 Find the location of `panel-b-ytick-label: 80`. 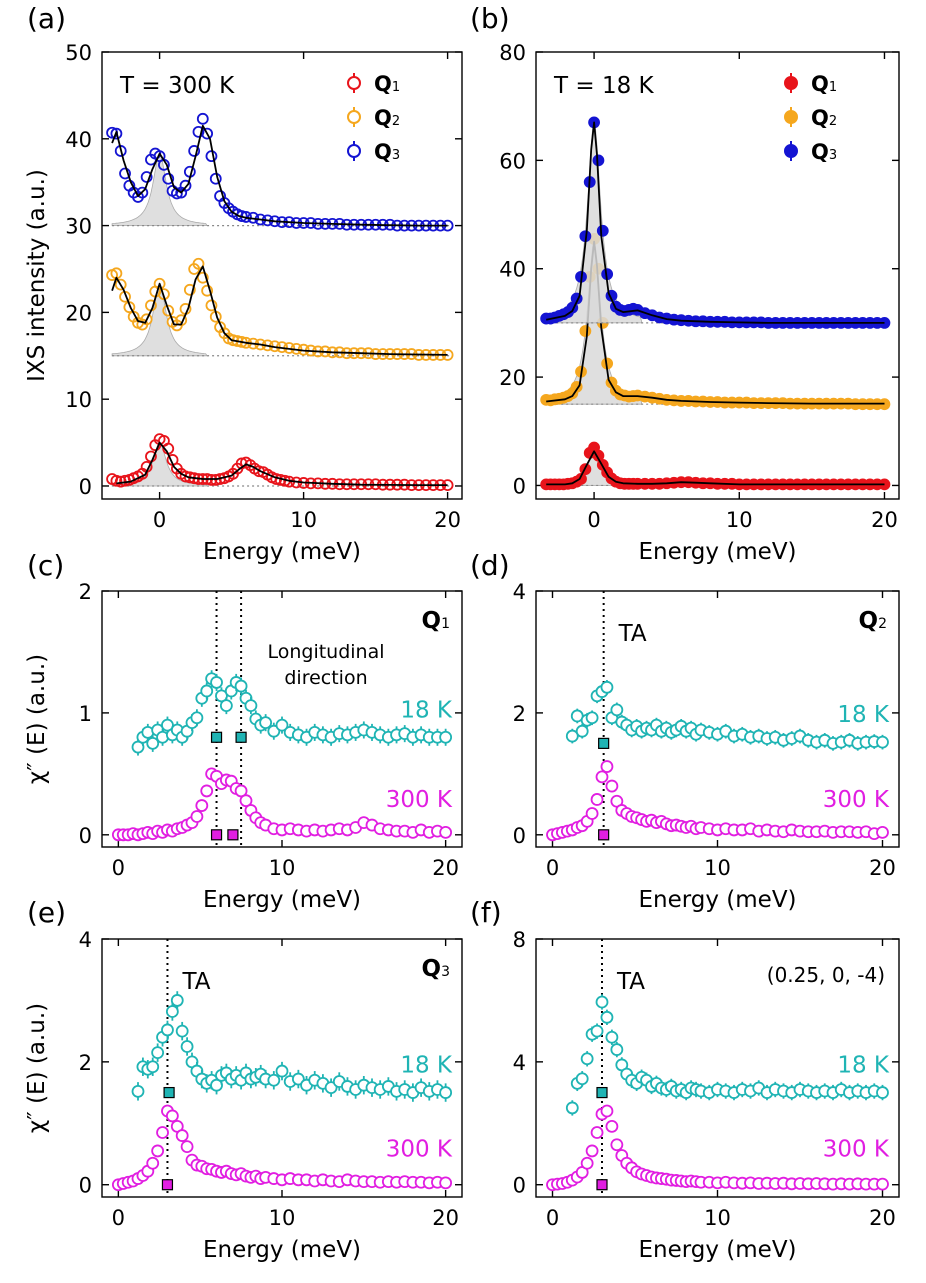

panel-b-ytick-label: 80 is located at coordinates (512, 53).